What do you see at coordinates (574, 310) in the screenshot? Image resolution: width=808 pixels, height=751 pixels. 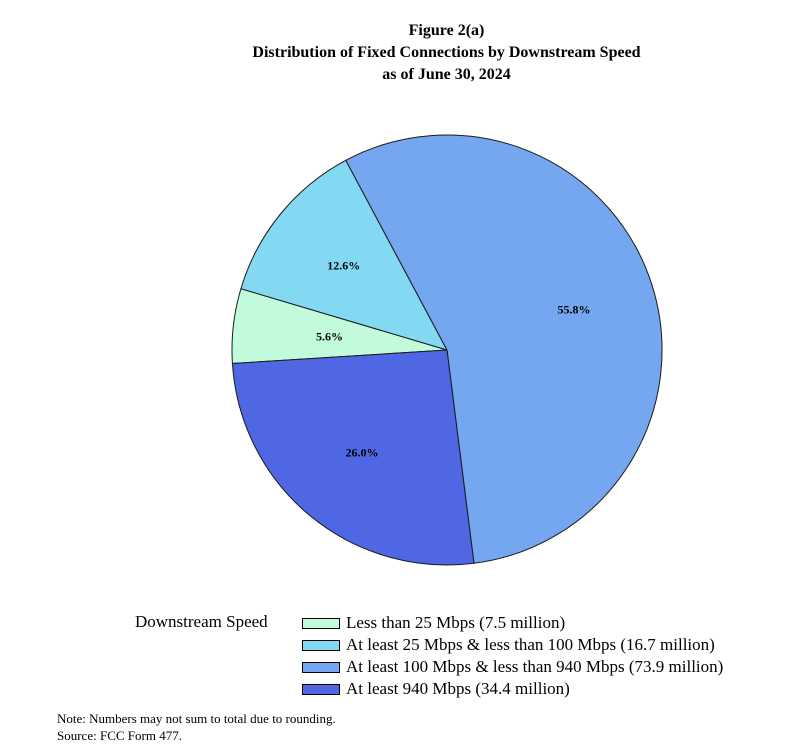 I see `slice-label-2: 55.8%` at bounding box center [574, 310].